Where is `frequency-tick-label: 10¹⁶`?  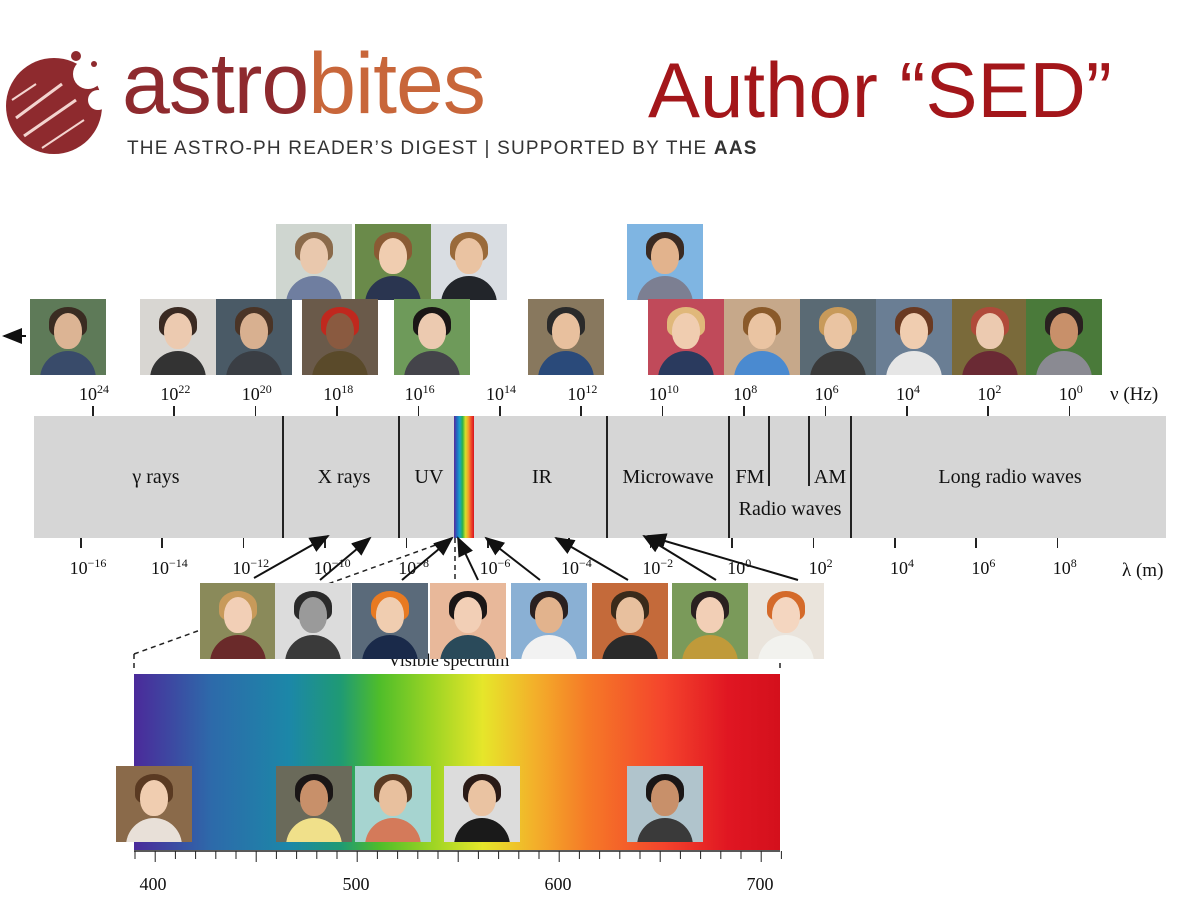 frequency-tick-label: 10¹⁶ is located at coordinates (420, 393).